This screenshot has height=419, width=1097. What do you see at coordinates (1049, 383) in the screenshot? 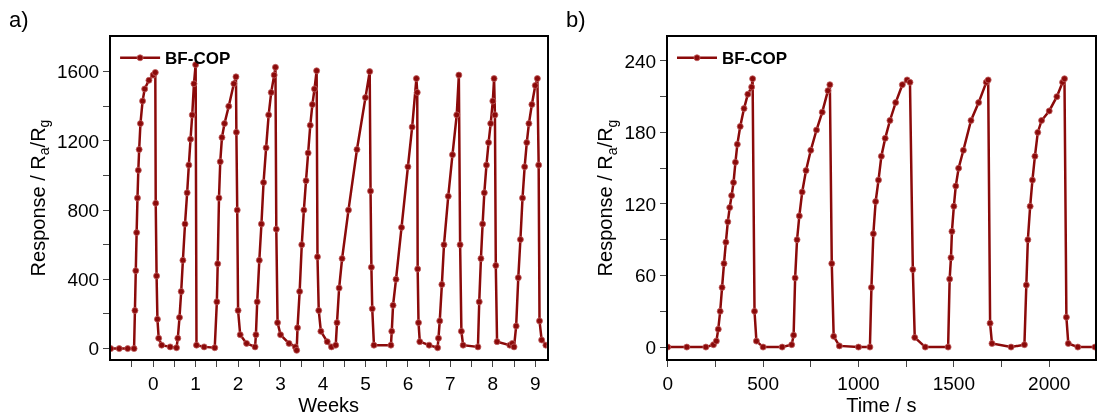
I see `x-tick-label: 2000` at bounding box center [1049, 383].